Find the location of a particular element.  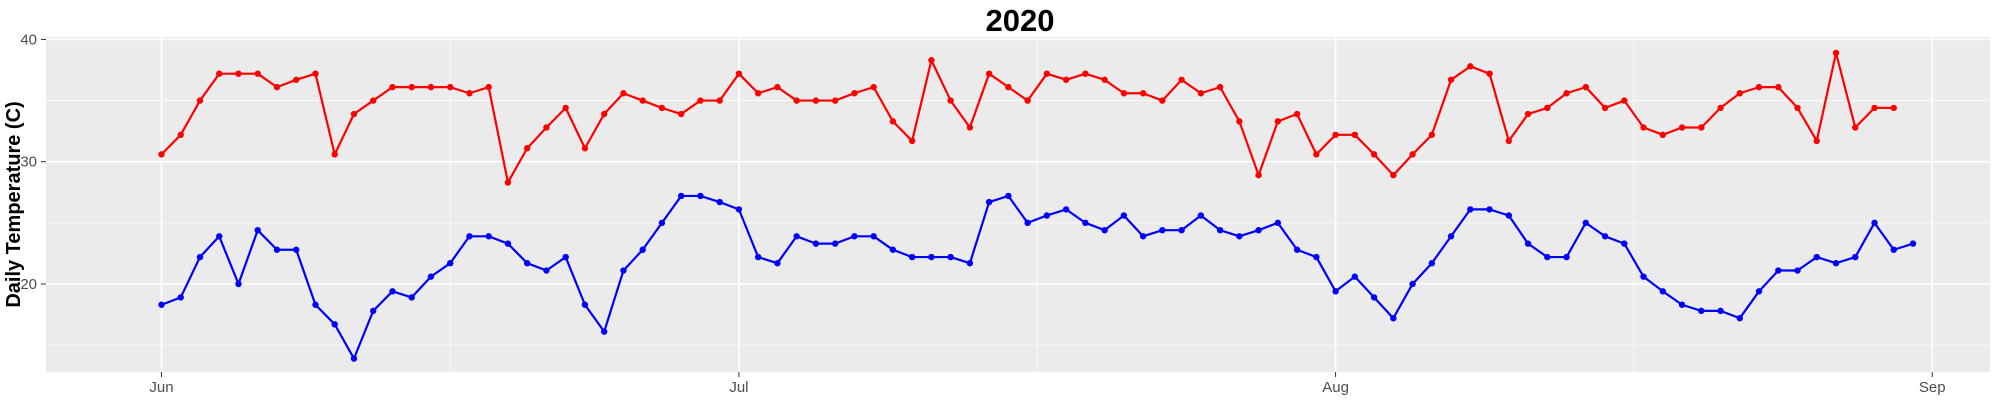

x-tick-label: Jun is located at coordinates (161, 387).